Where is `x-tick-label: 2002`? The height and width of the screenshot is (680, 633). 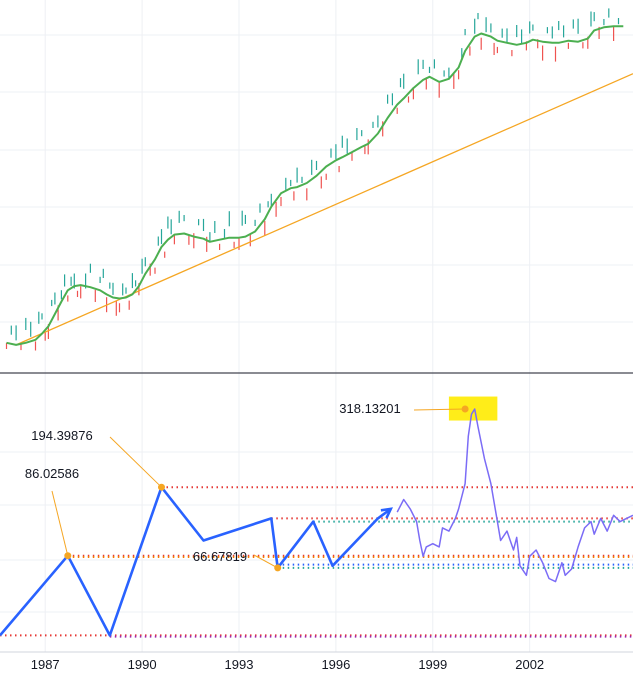
x-tick-label: 2002 is located at coordinates (529, 664).